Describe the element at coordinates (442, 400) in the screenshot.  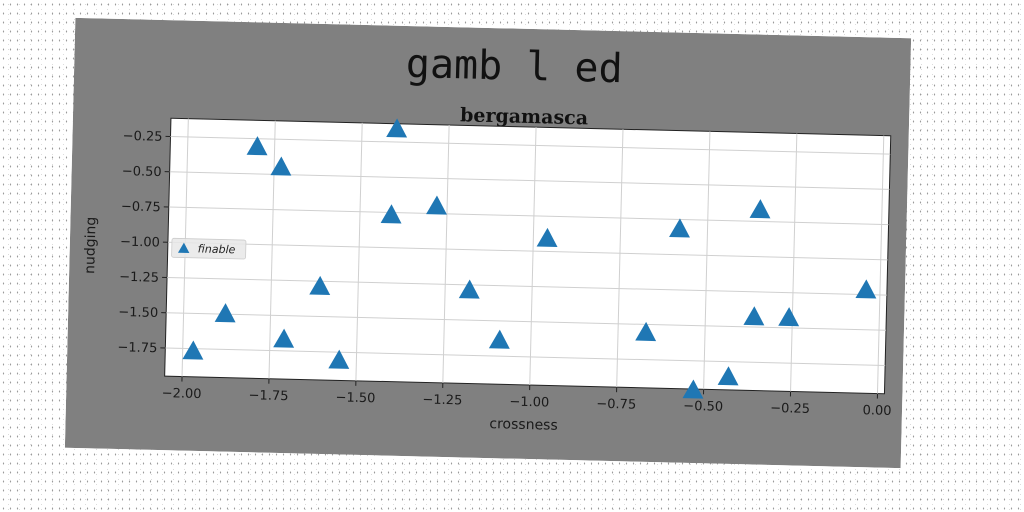
I see `x-tick-label: −1.25` at that location.